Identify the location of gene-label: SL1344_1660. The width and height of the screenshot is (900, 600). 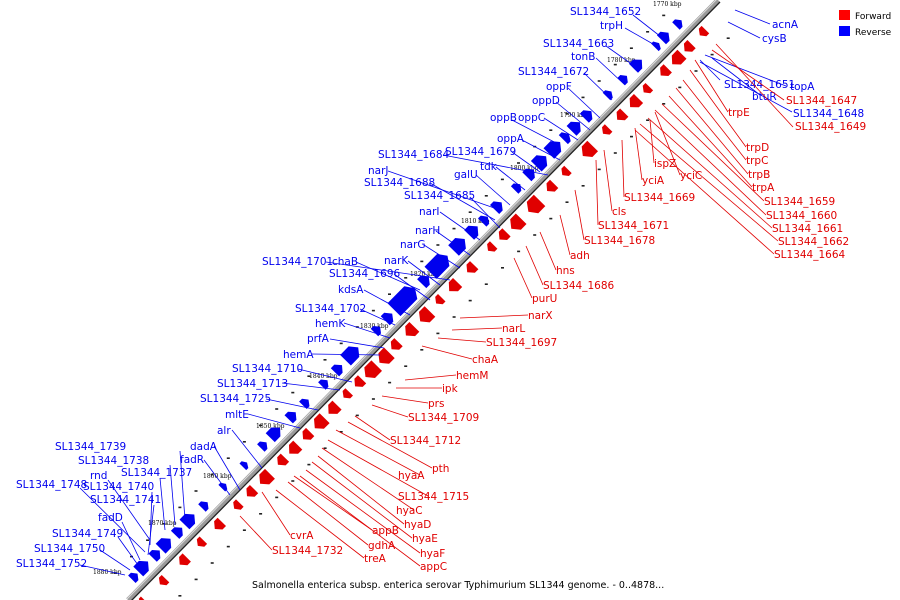
(801, 216).